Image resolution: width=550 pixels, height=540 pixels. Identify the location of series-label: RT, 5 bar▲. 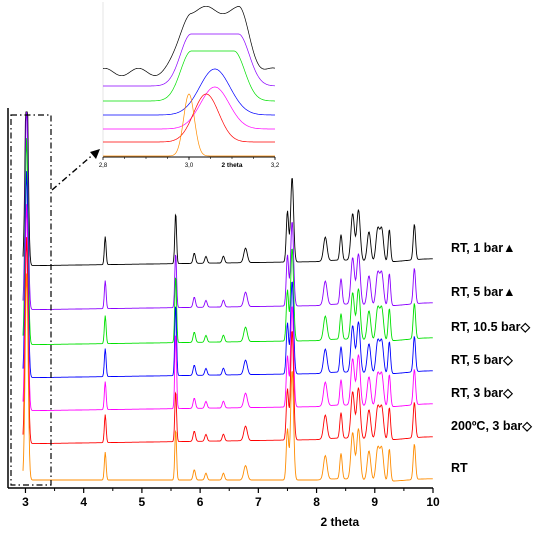
(483, 292).